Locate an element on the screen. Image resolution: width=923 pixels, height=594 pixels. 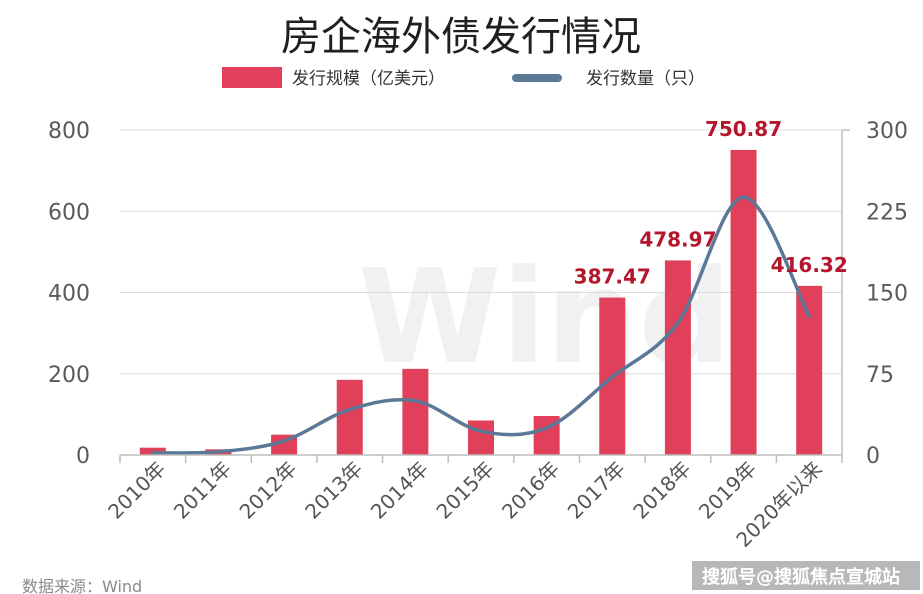
data-label: 416.32 is located at coordinates (809, 265).